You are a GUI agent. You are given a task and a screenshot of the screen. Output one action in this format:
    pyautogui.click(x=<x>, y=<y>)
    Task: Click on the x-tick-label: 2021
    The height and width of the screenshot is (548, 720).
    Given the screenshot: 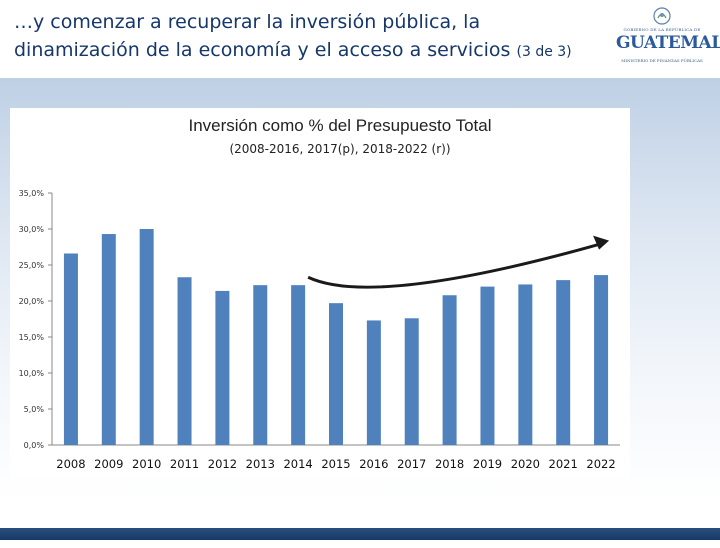 What is the action you would take?
    pyautogui.click(x=563, y=464)
    